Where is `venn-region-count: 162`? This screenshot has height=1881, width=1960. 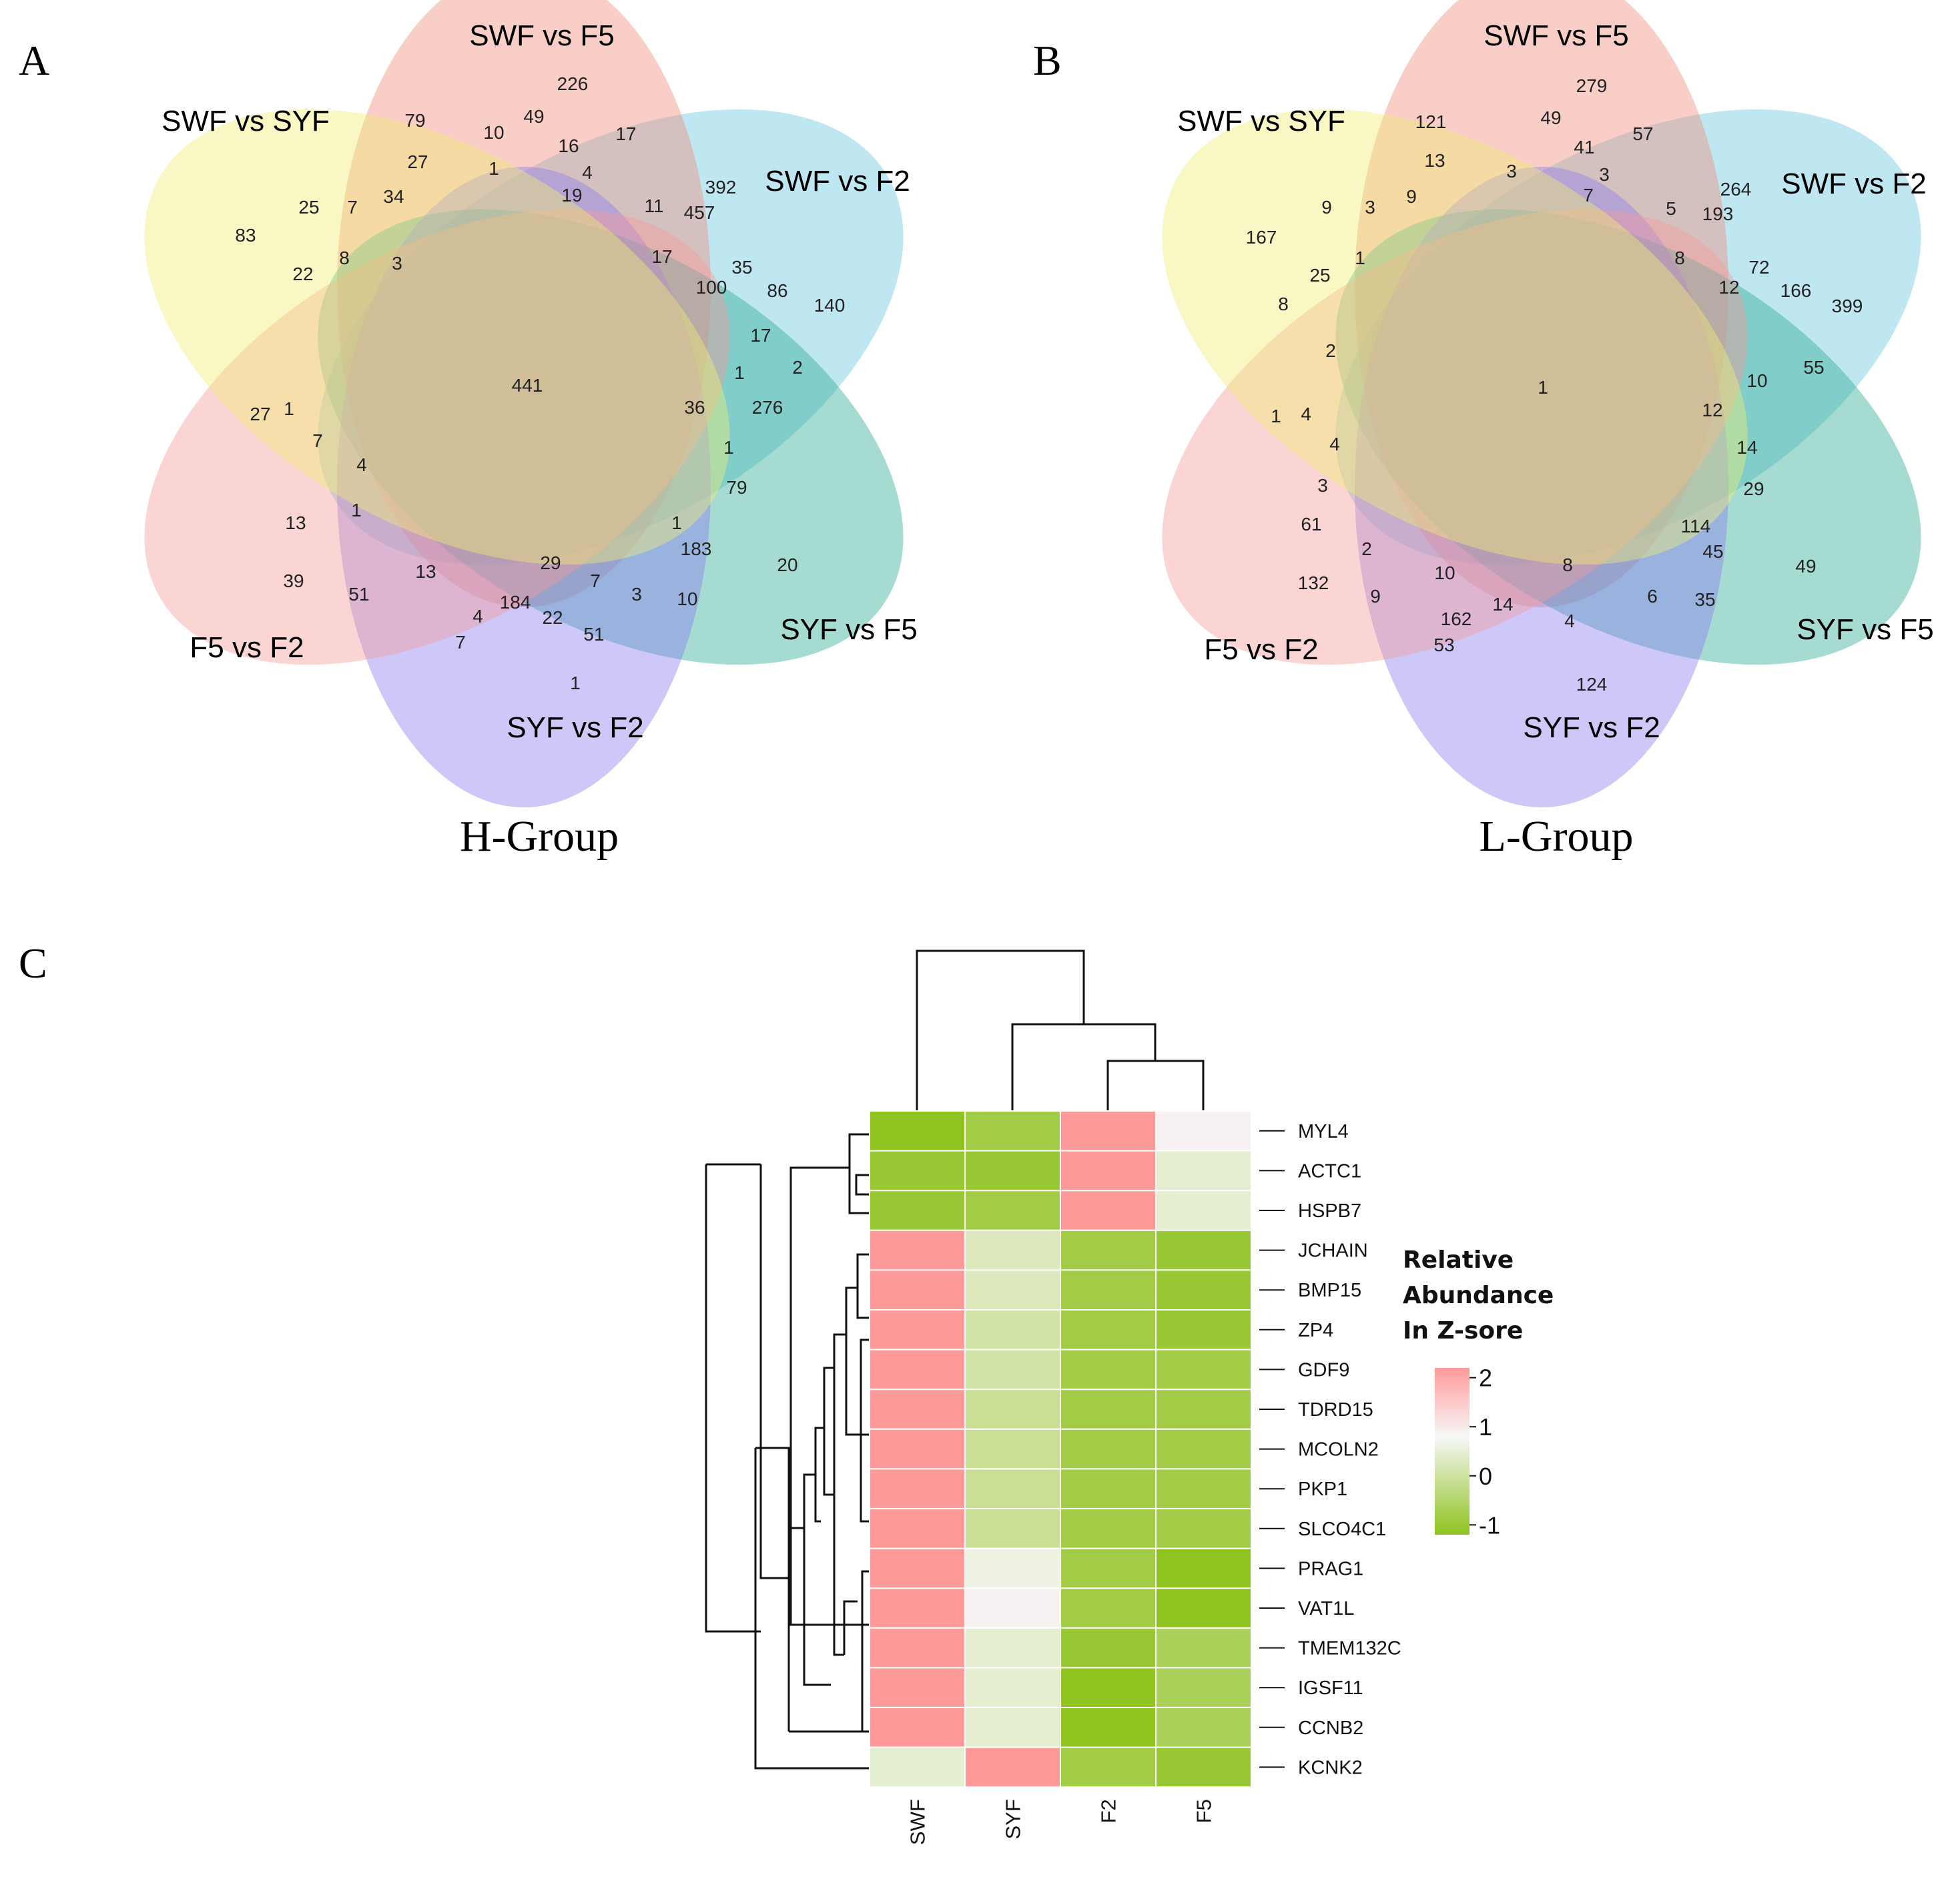 venn-region-count: 162 is located at coordinates (1456, 619).